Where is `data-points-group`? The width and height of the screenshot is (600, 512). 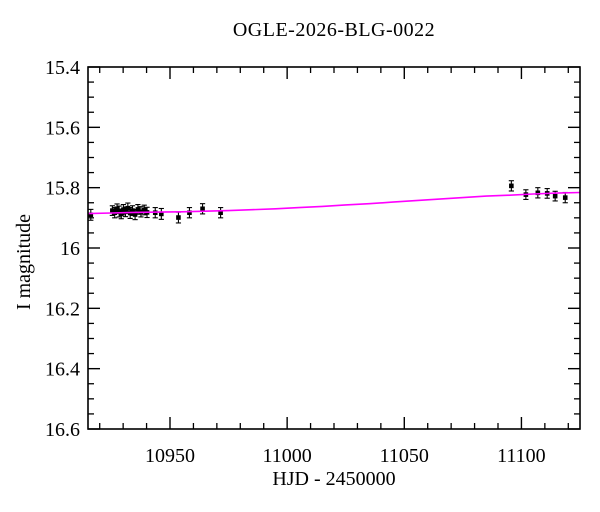
data-points-group is located at coordinates (328, 202).